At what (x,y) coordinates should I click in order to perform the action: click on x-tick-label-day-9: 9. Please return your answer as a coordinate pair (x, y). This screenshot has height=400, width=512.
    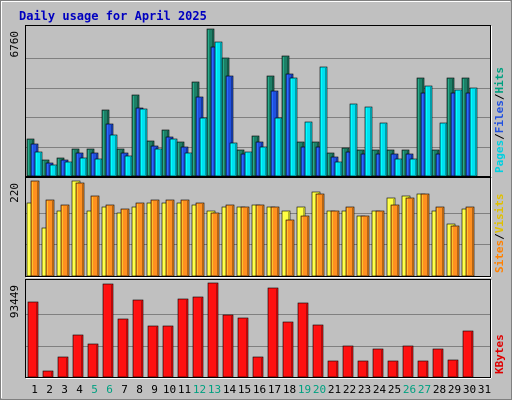
    Looking at the image, I should click on (154, 389).